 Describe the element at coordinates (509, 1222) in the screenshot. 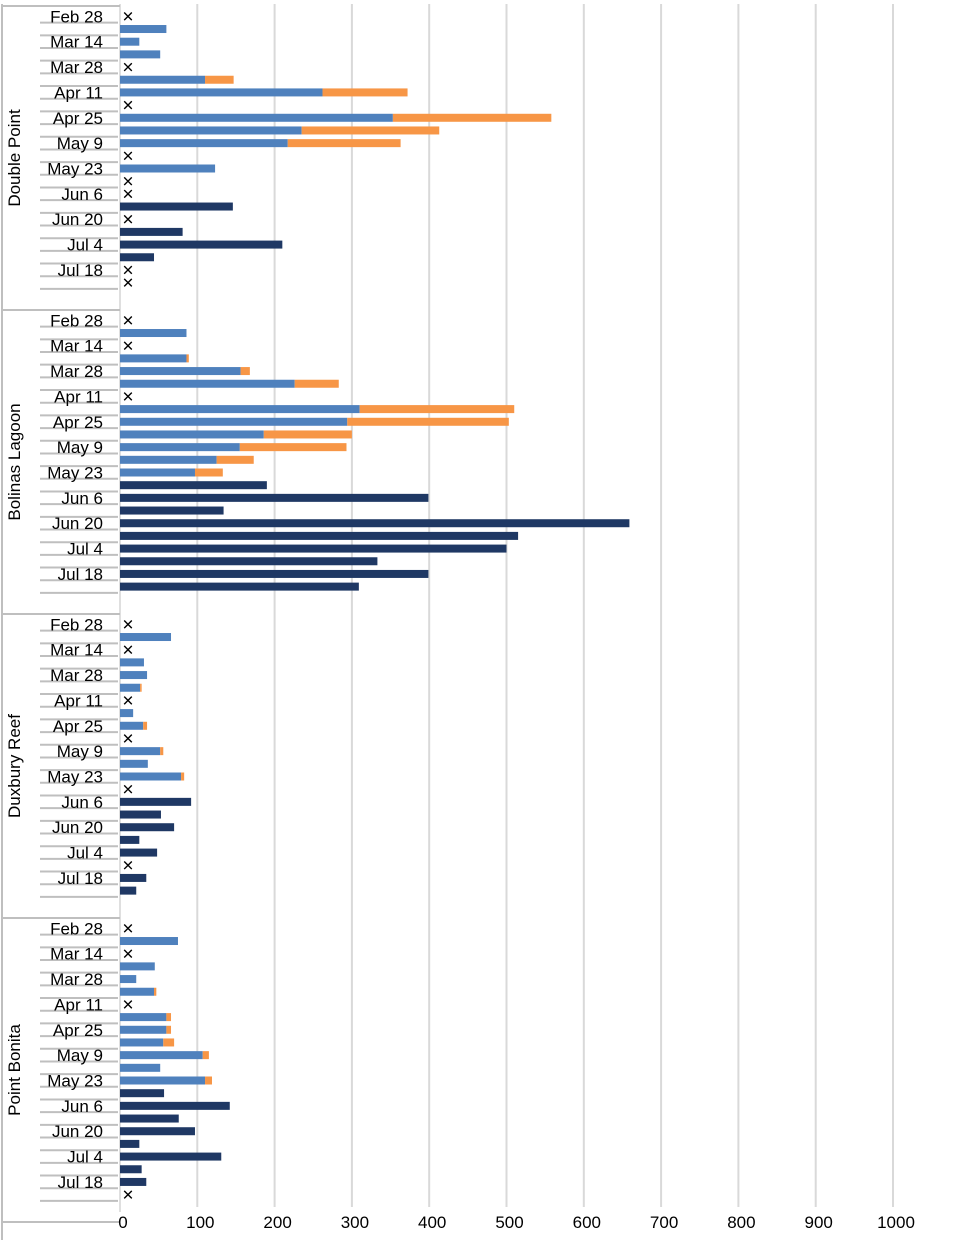

I see `x-tick-label: 500` at that location.